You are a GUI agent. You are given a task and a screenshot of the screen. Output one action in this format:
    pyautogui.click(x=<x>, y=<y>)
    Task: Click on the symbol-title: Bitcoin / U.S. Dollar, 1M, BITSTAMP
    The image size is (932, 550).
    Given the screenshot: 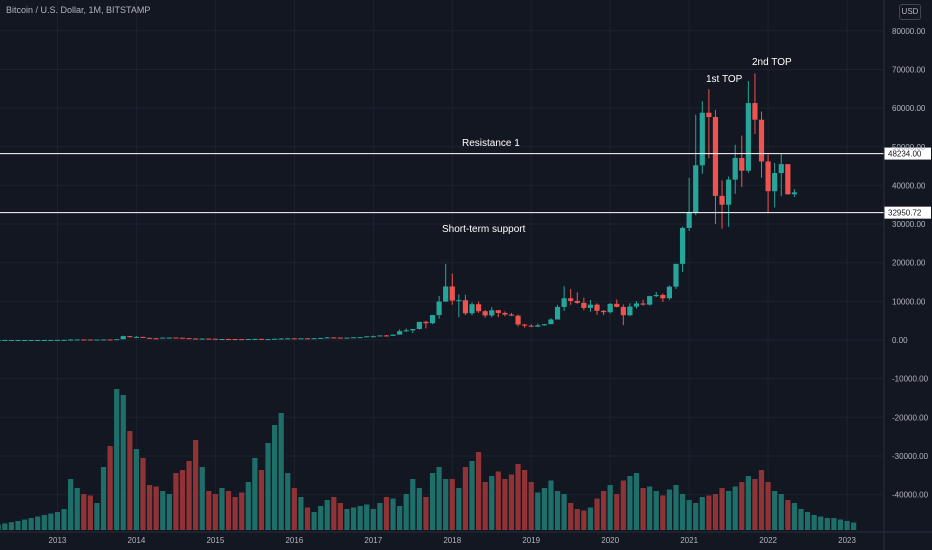 What is the action you would take?
    pyautogui.click(x=78, y=10)
    